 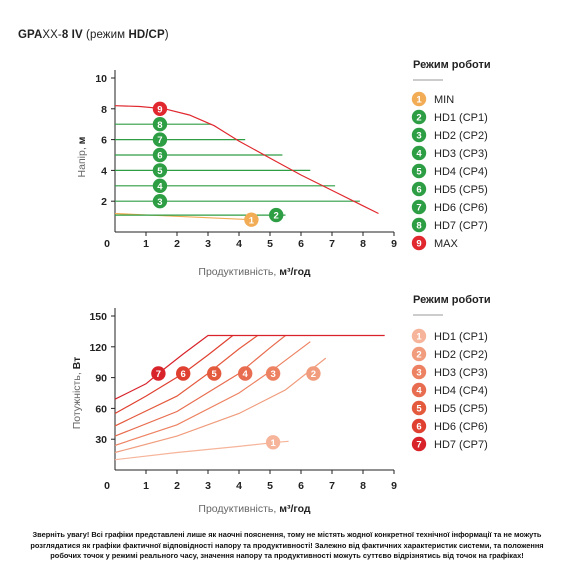 What do you see at coordinates (461, 391) in the screenshot?
I see `legend-label-4: HD4 (CP4)` at bounding box center [461, 391].